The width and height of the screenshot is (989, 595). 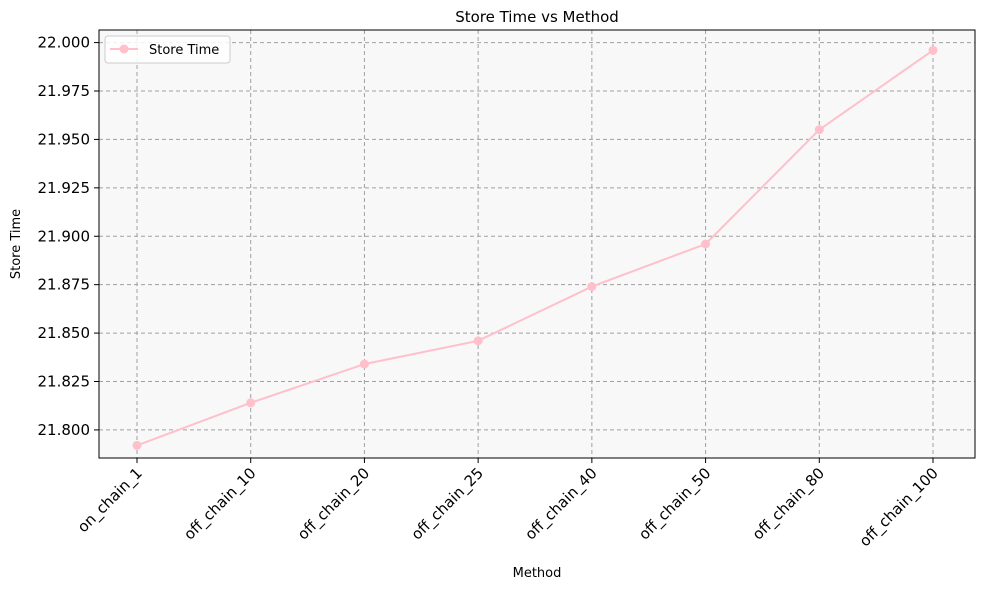 I want to click on y-tick-label: 21.900, so click(x=64, y=236).